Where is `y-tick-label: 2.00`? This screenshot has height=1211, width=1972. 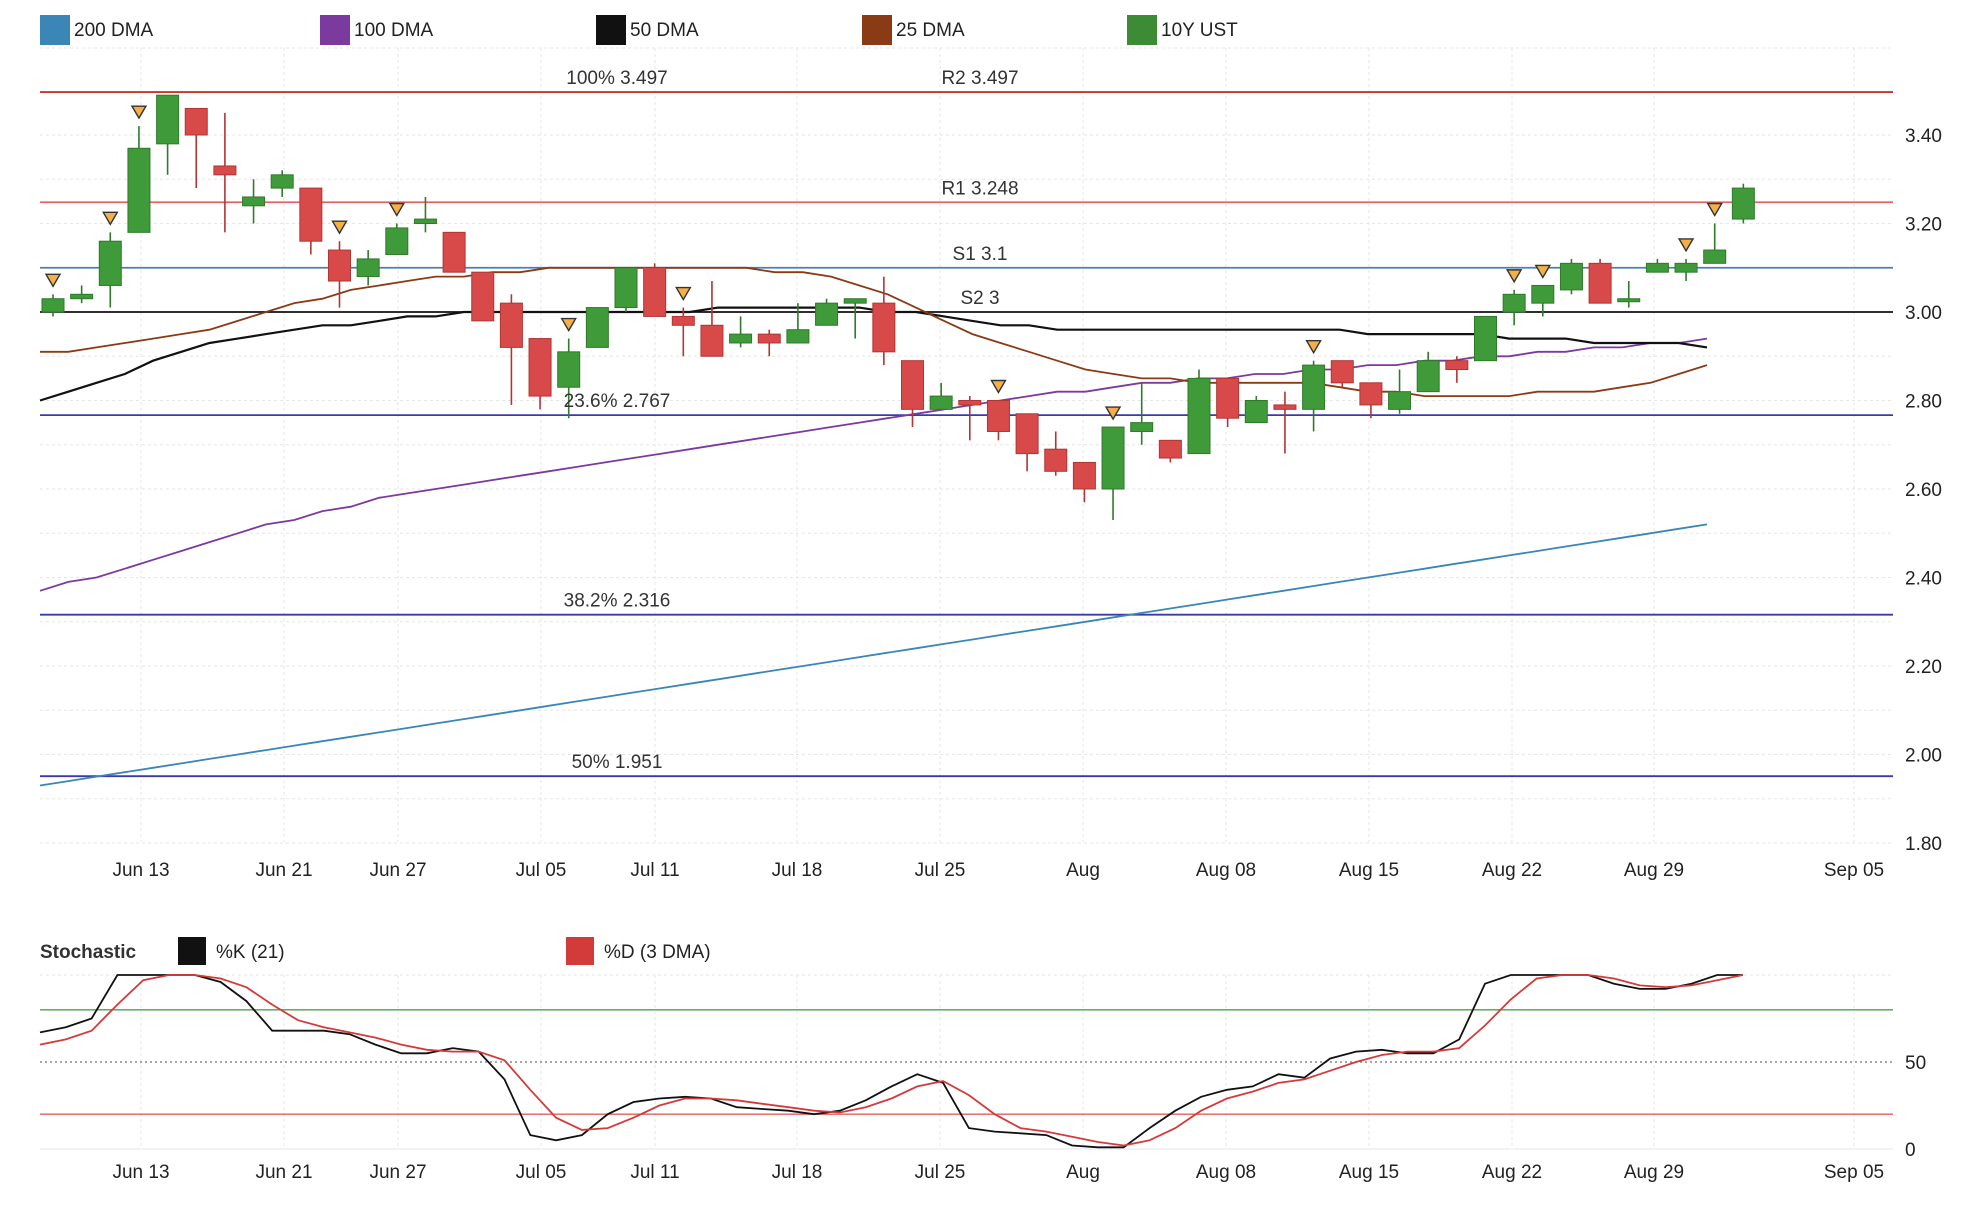 y-tick-label: 2.00 is located at coordinates (1923, 756).